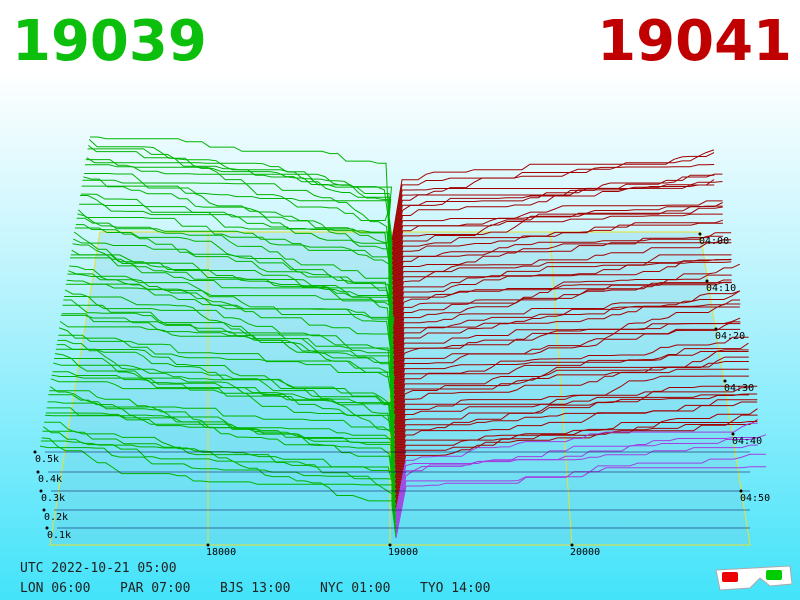 This screenshot has height=600, width=800. What do you see at coordinates (754, 578) in the screenshot?
I see `glasses-icon` at bounding box center [754, 578].